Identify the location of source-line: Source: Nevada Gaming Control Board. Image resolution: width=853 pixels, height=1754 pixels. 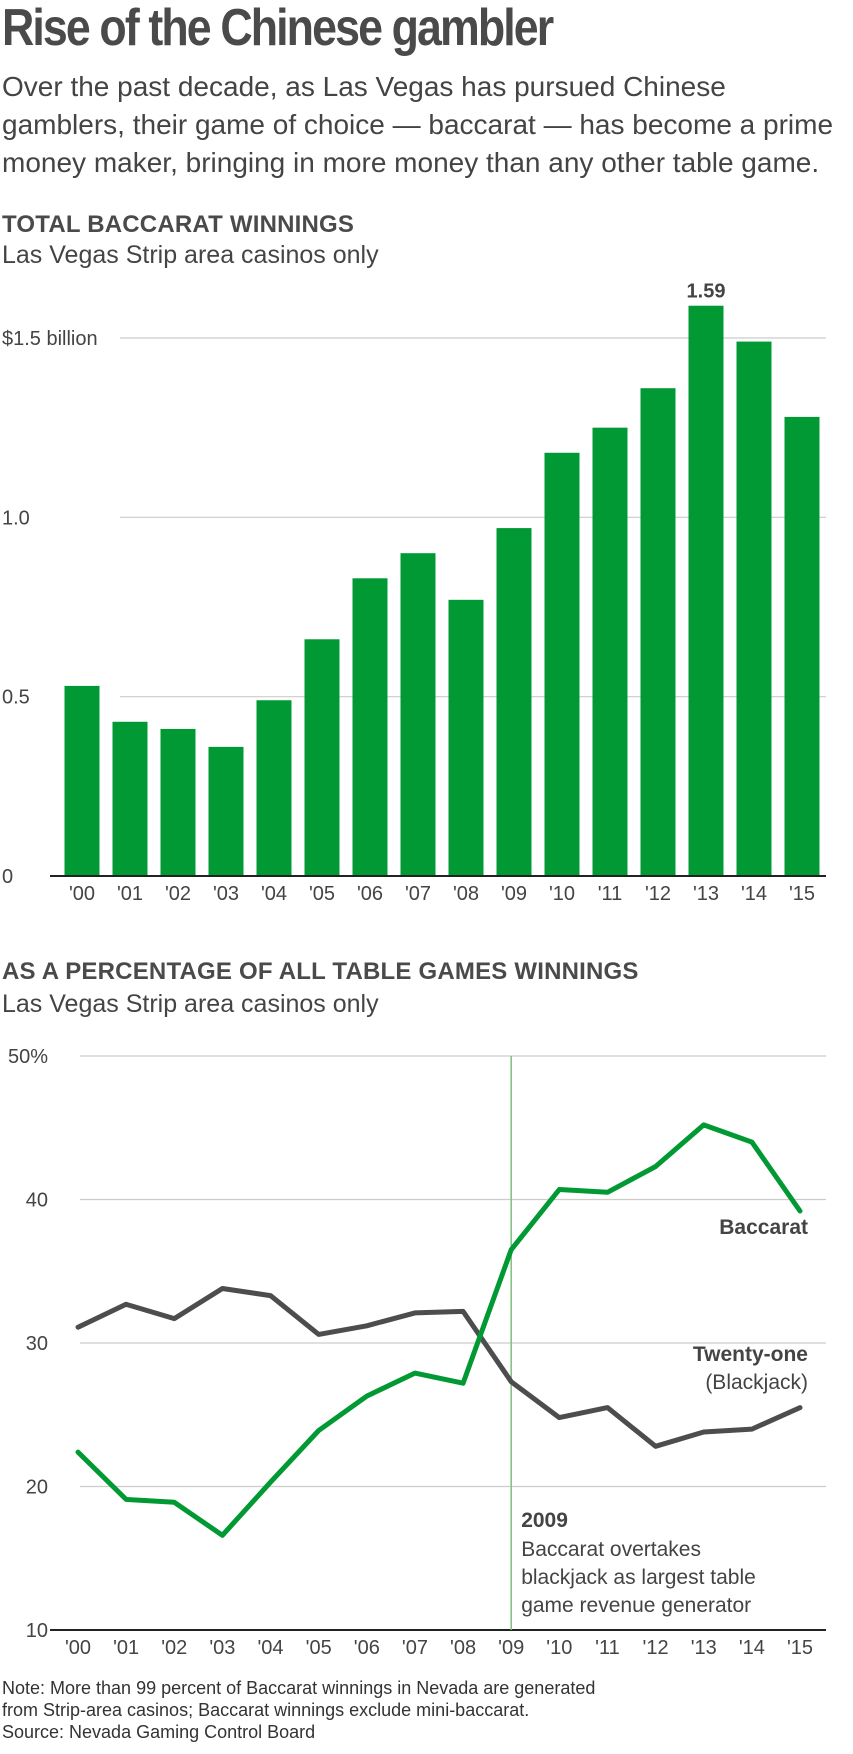
(159, 1732).